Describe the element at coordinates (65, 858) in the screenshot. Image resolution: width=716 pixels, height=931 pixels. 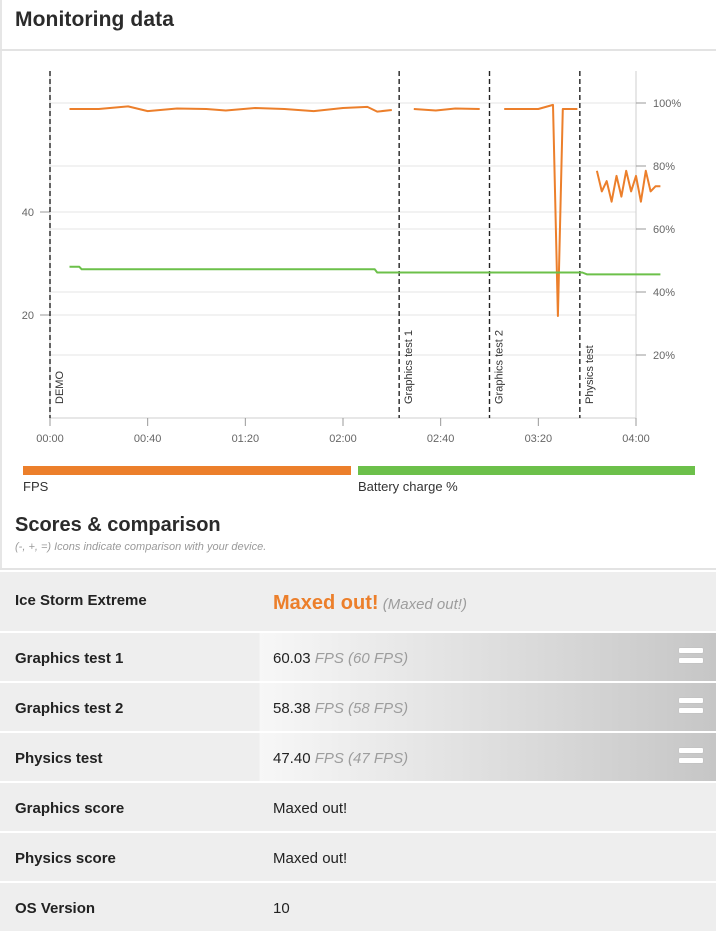
I see `row-label: Physics score` at that location.